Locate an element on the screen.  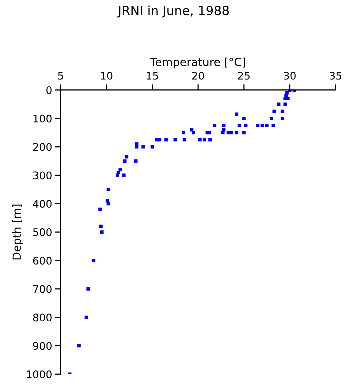
y-tick-label: 500 is located at coordinates (42, 232).